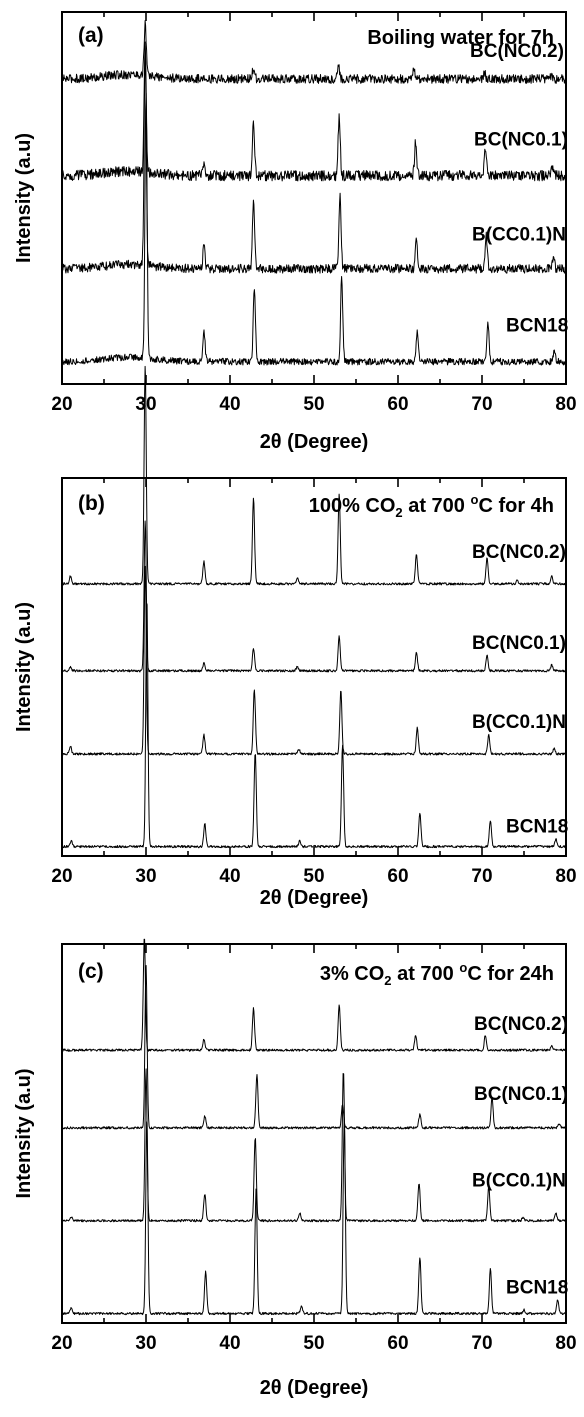 The height and width of the screenshot is (1417, 584). Describe the element at coordinates (431, 506) in the screenshot. I see `panel-condition: 100% CO2 at 700 oC for 4h` at that location.